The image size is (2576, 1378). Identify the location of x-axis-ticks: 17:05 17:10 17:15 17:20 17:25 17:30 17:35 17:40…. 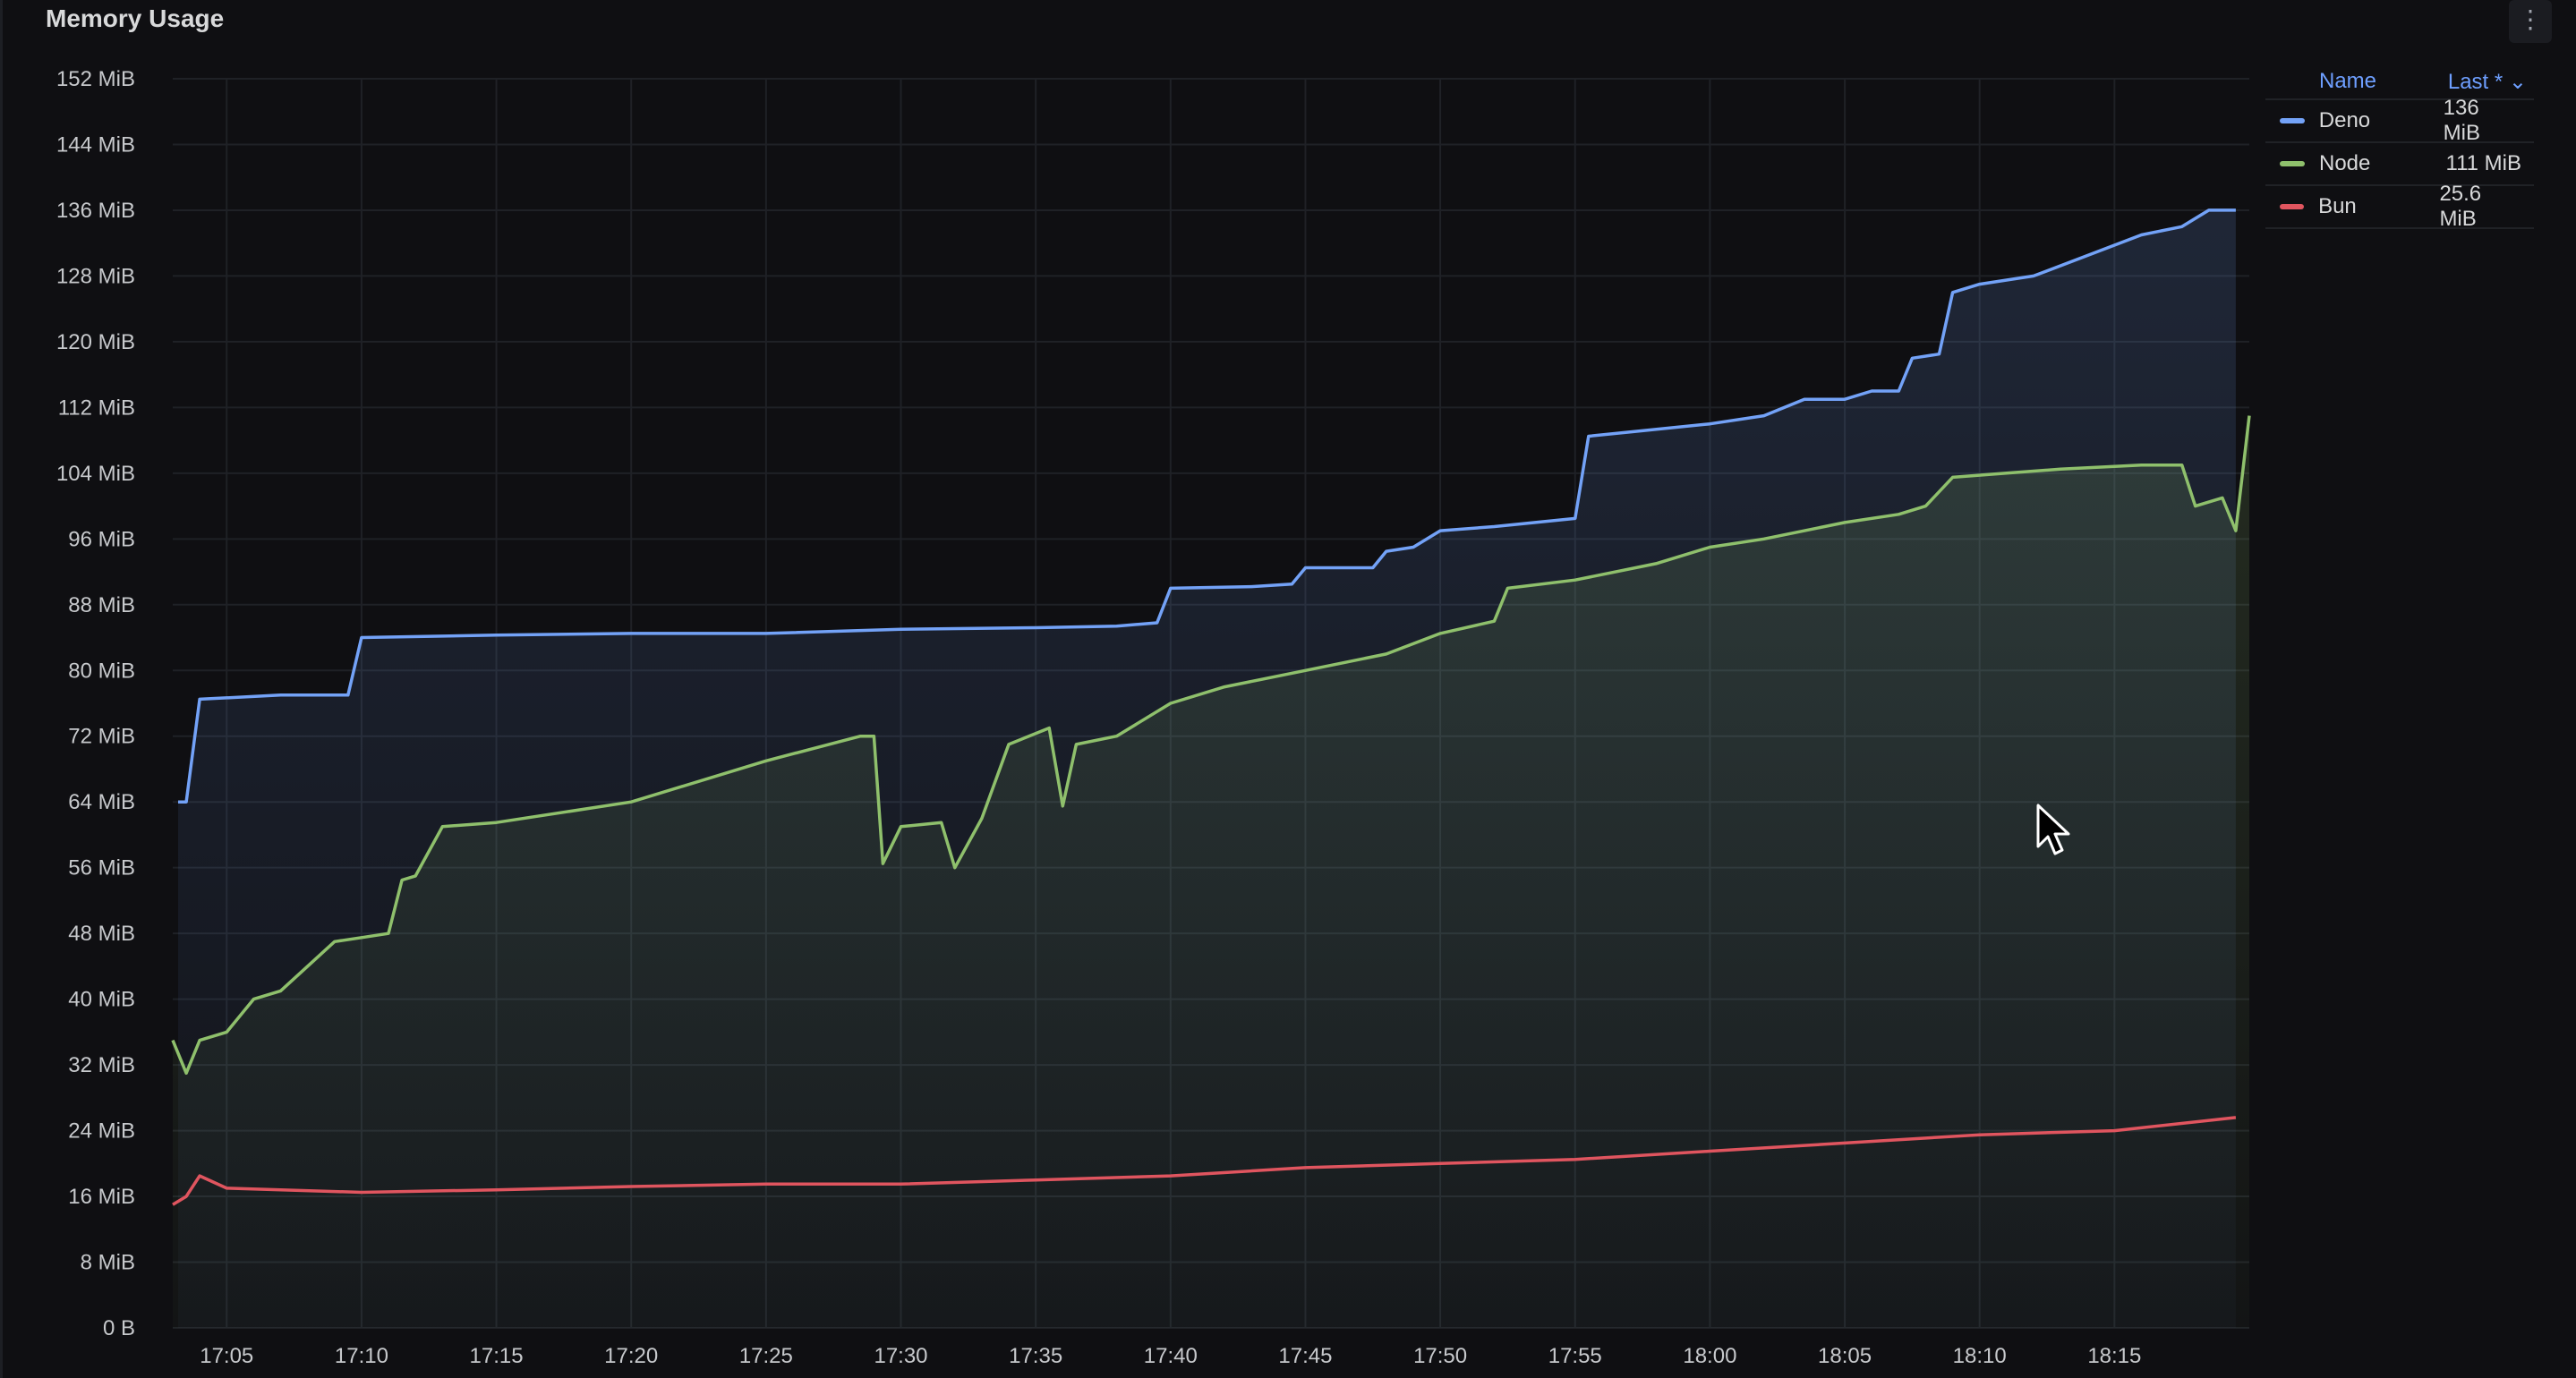
(1170, 1356).